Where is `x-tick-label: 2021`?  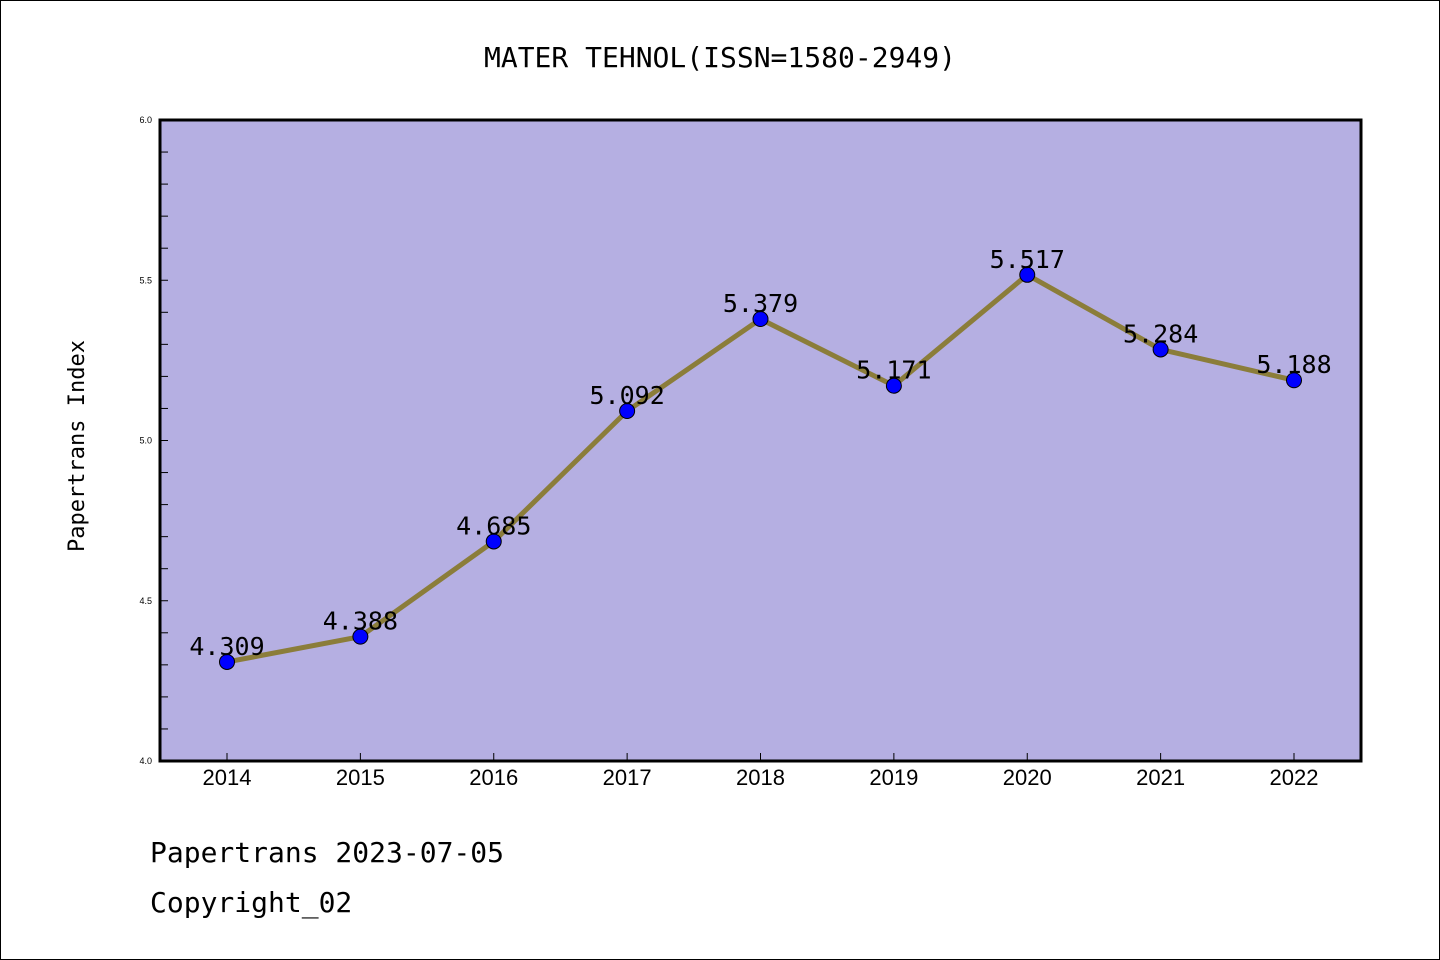
x-tick-label: 2021 is located at coordinates (1160, 777).